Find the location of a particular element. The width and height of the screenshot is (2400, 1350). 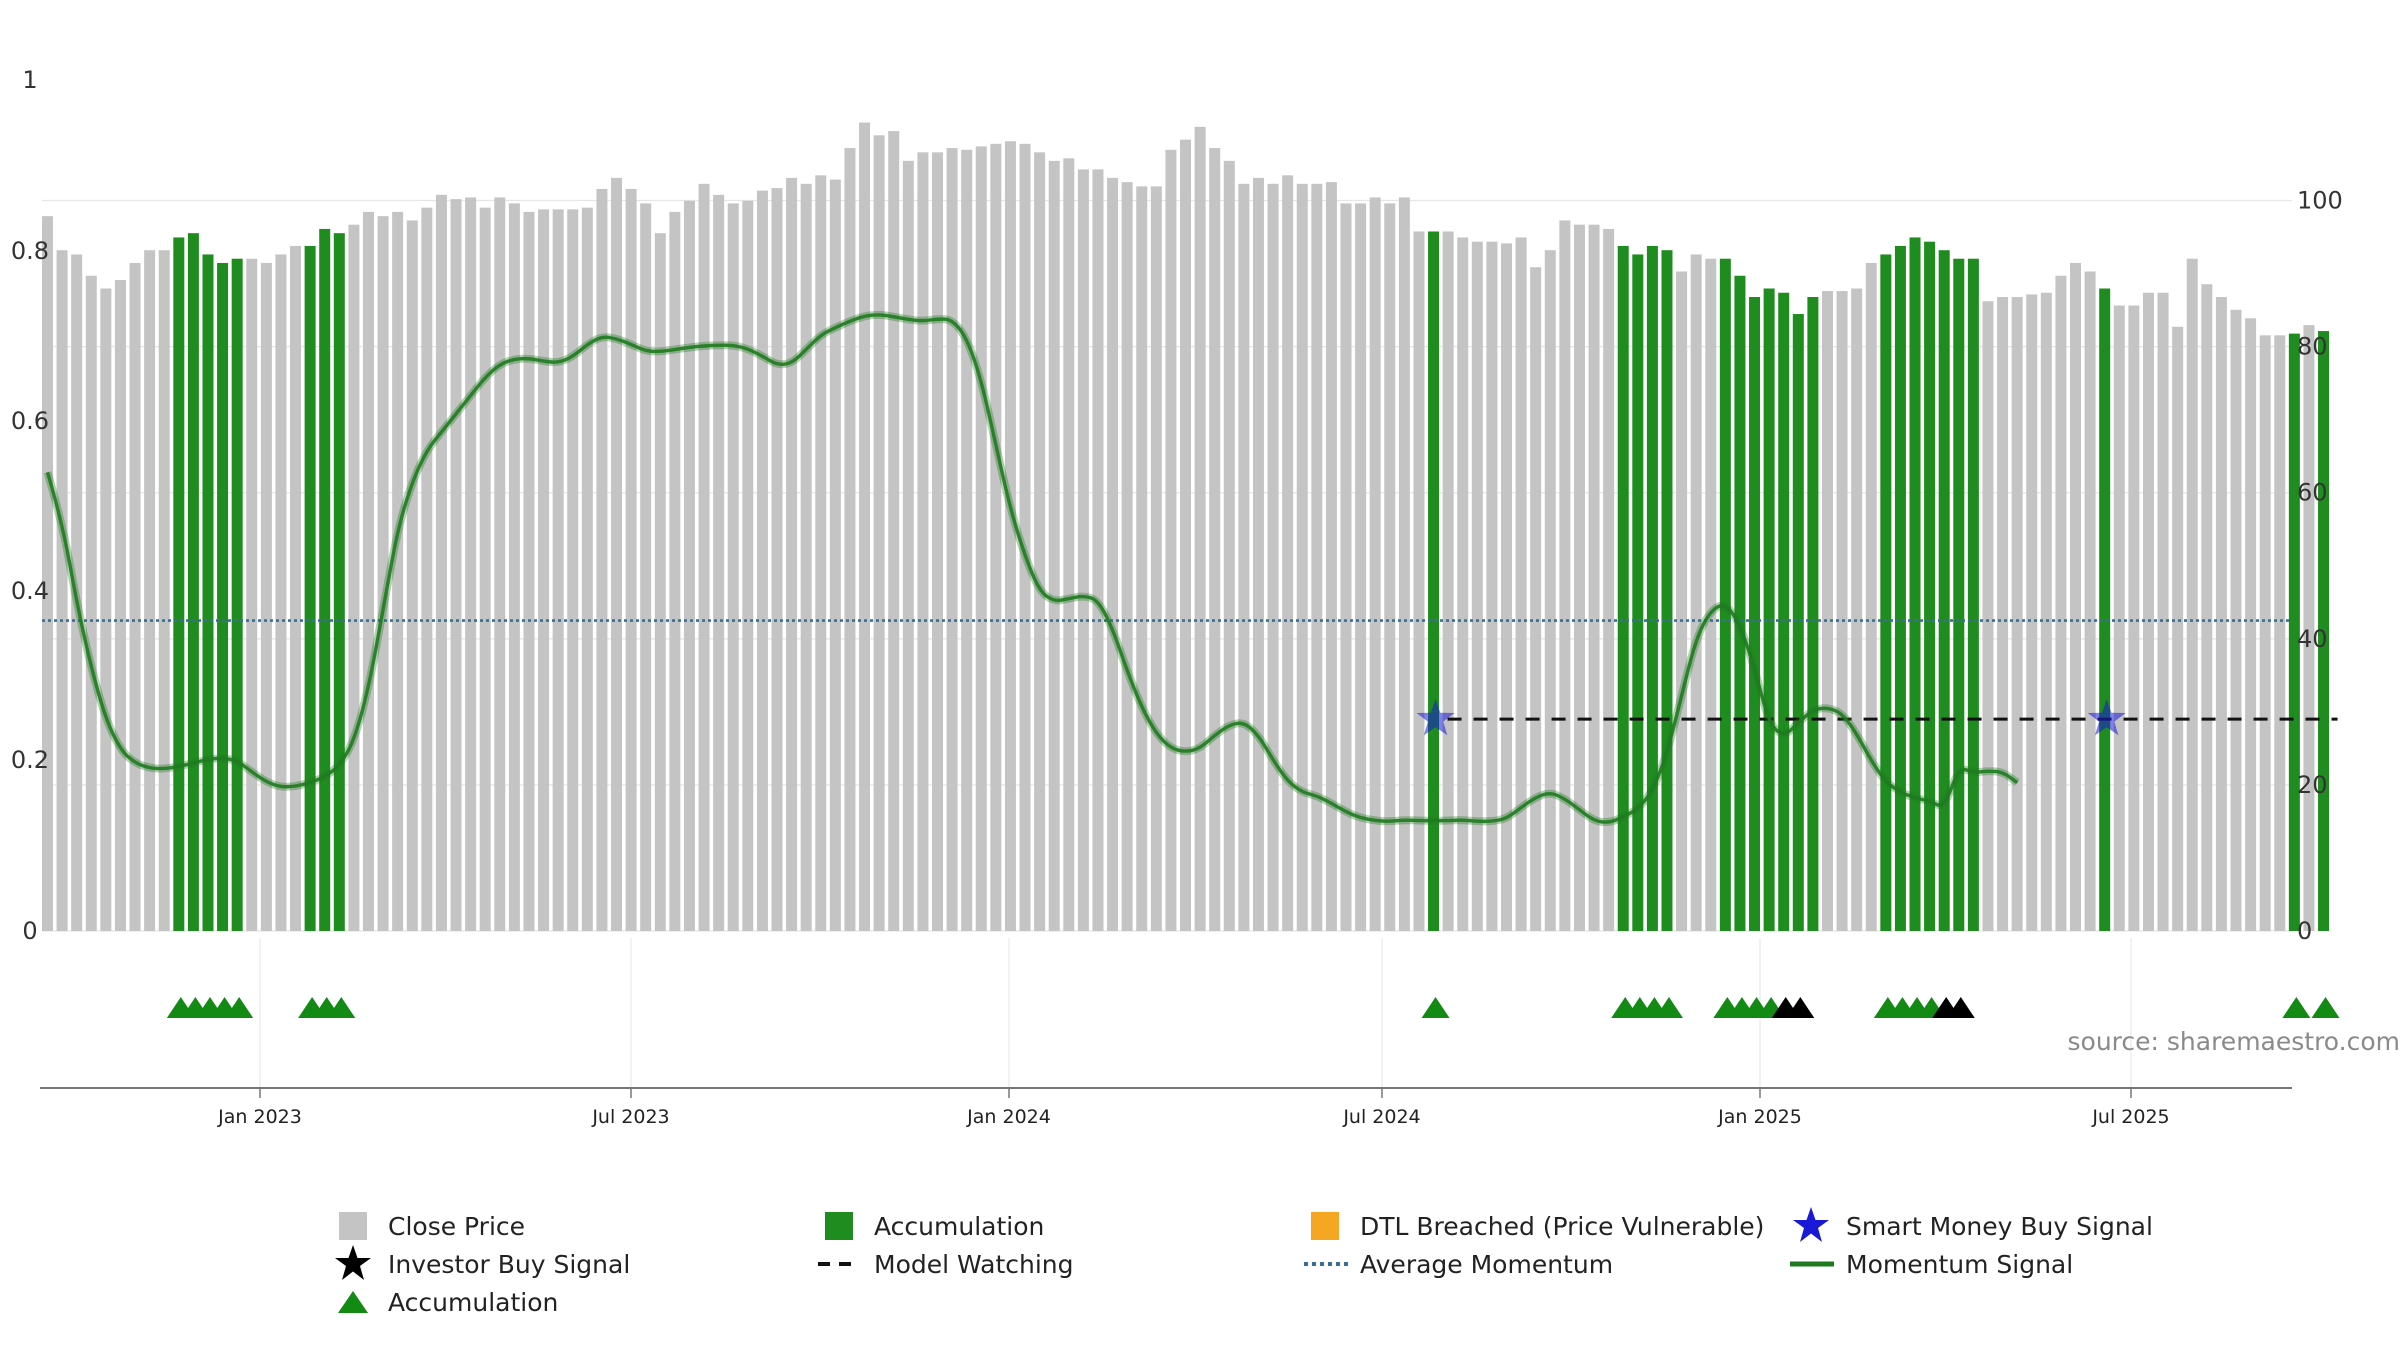

smart-money-signals is located at coordinates (1771, 717).